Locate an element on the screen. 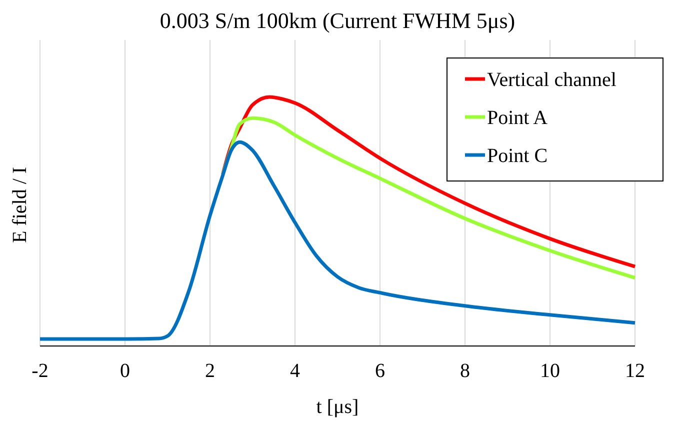  x-tick-label: 12 is located at coordinates (635, 371).